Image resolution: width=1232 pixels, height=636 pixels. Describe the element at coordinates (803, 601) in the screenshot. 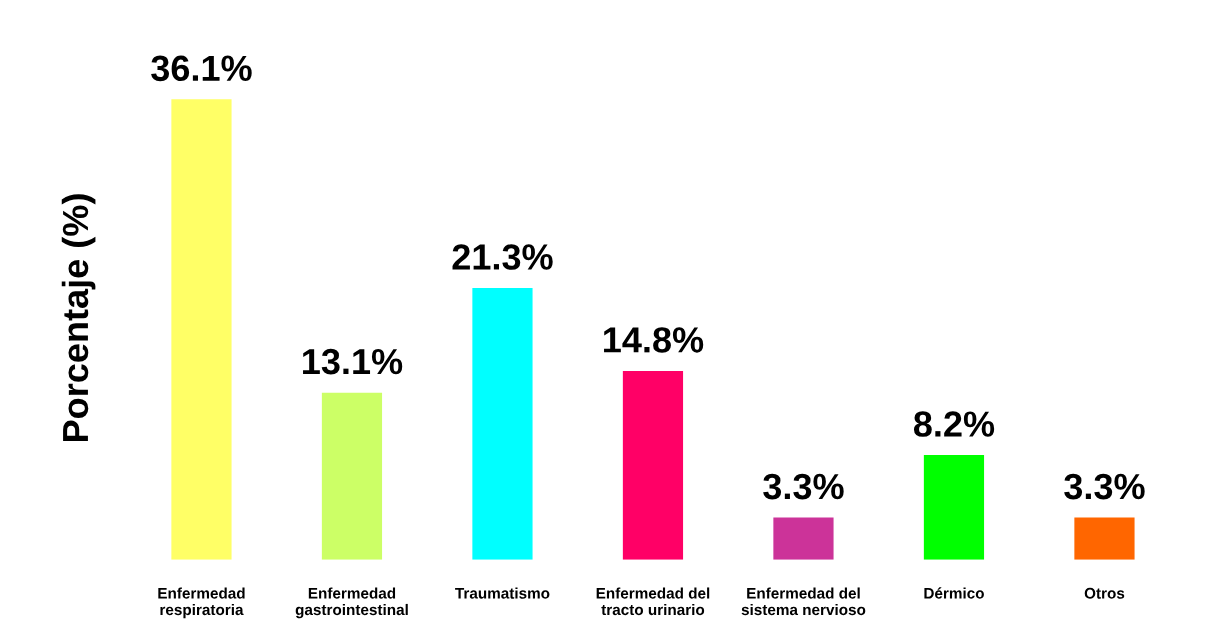

I see `x-tick-label: Enfermedad del sistema nervioso` at that location.